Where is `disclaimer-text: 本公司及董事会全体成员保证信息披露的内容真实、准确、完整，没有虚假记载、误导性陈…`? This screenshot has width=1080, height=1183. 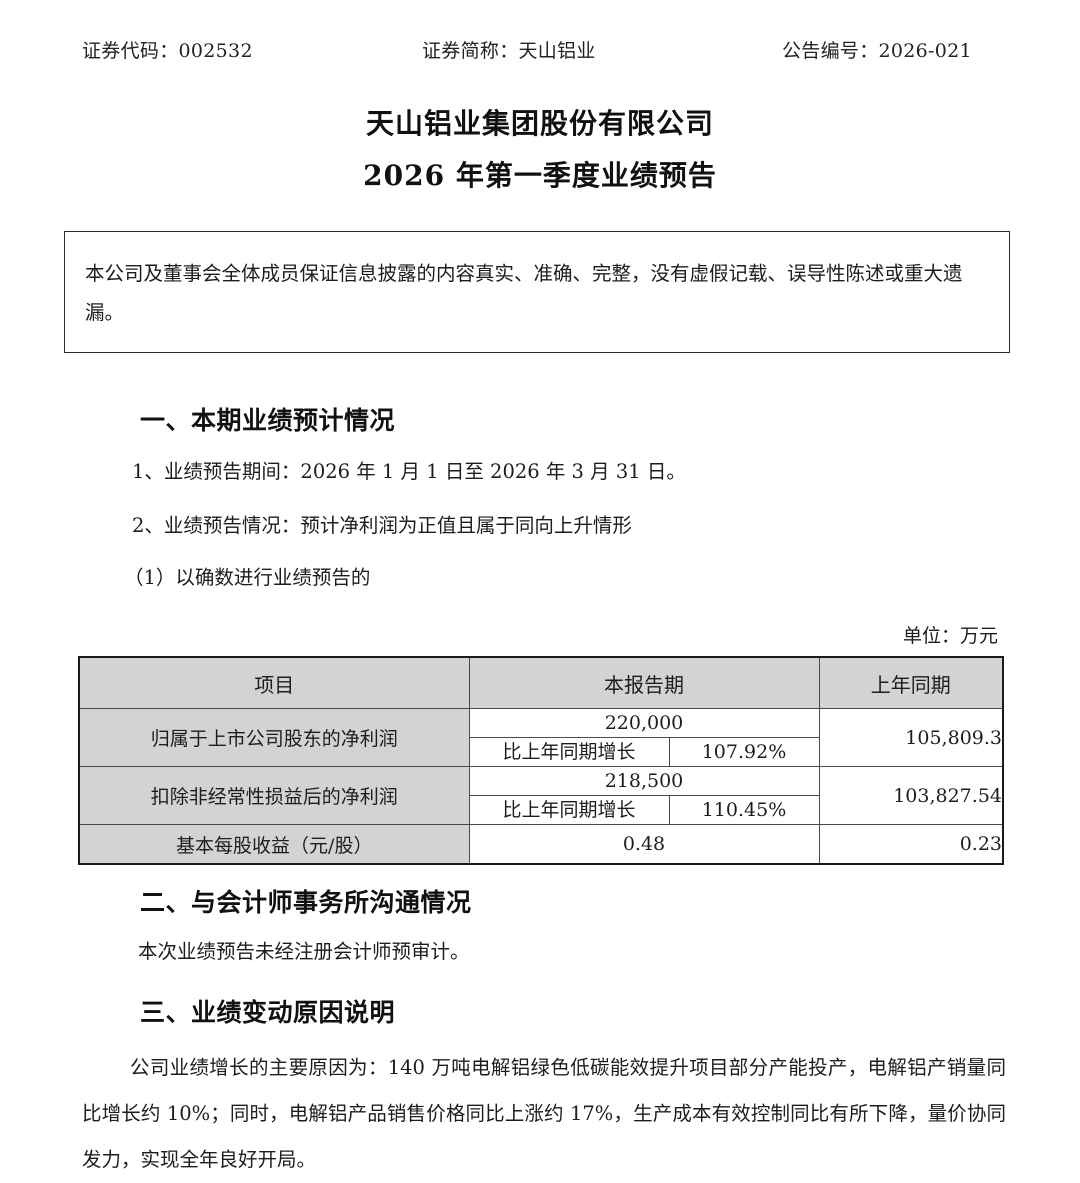 disclaimer-text: 本公司及董事会全体成员保证信息披露的内容真实、准确、完整，没有虚假记载、误导性陈… is located at coordinates (524, 293).